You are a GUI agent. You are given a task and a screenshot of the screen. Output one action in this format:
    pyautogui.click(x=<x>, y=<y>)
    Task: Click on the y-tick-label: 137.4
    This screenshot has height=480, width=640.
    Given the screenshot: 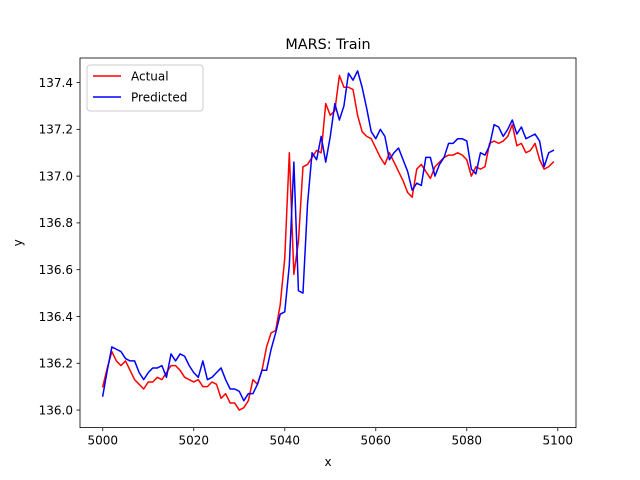 What is the action you would take?
    pyautogui.click(x=56, y=83)
    